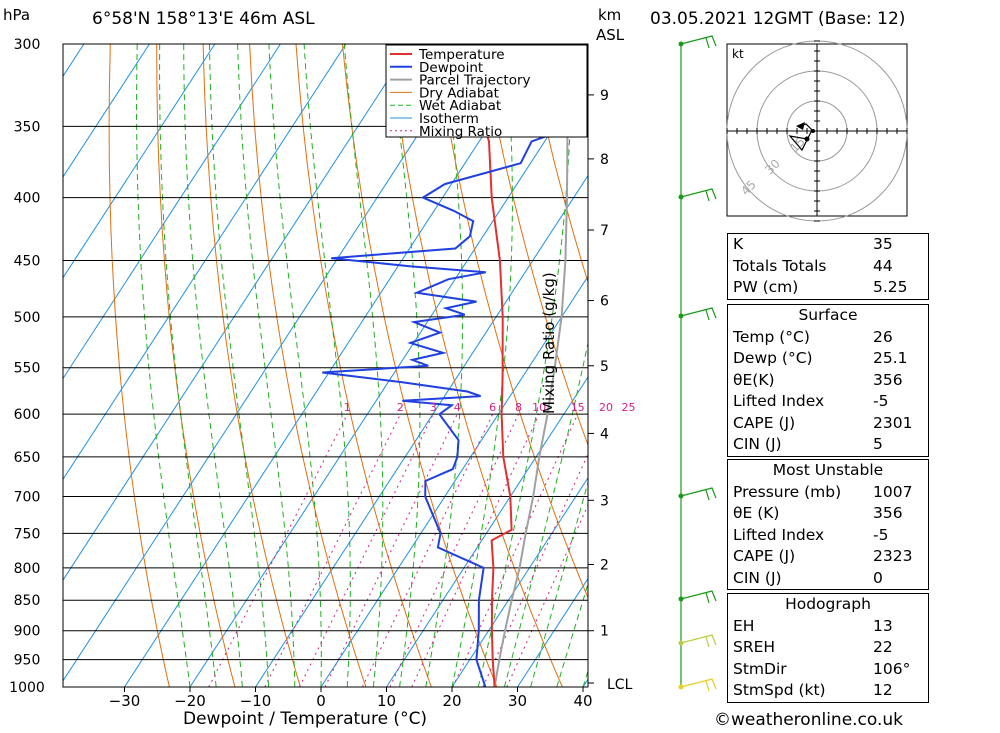 The height and width of the screenshot is (733, 1000). I want to click on index-row: CAPE (J) 2323, so click(828, 557).